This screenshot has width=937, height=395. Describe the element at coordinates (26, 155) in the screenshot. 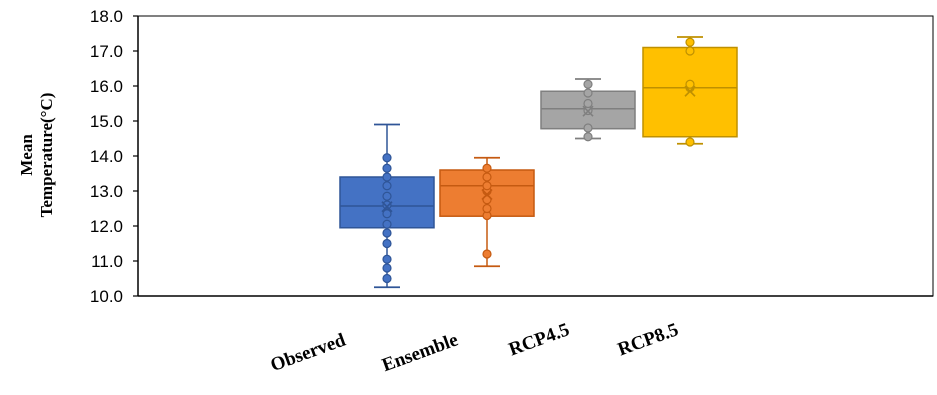

I see `y-axis-title-line-1: Mean` at that location.